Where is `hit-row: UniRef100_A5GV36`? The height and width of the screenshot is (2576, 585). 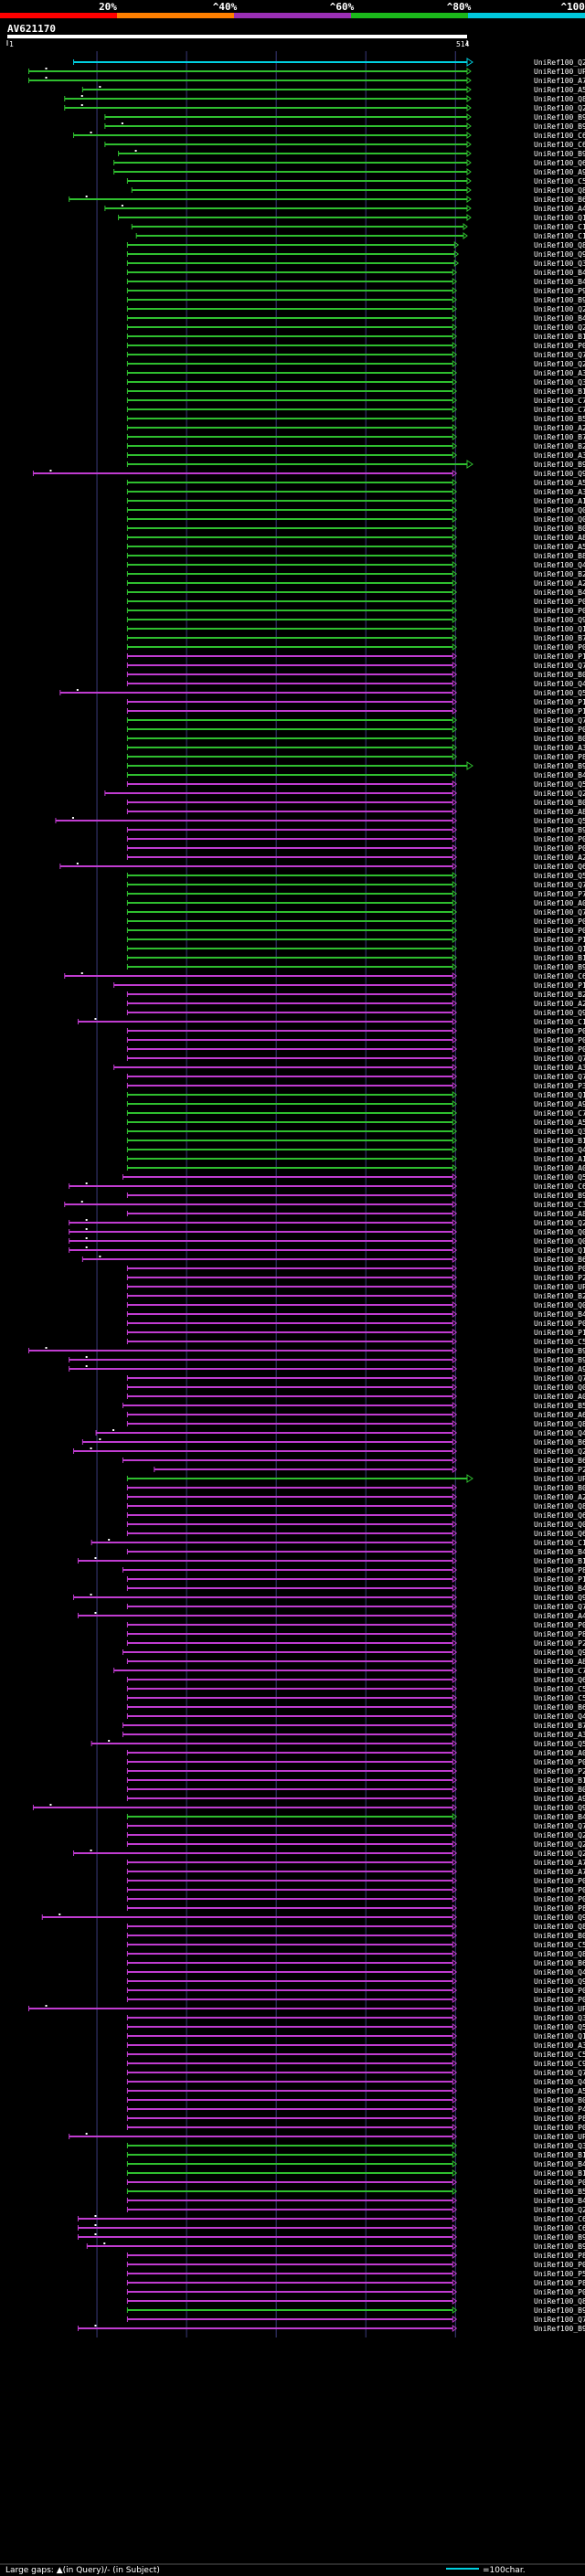
hit-row: UniRef100_A5GV36 is located at coordinates (356, 483).